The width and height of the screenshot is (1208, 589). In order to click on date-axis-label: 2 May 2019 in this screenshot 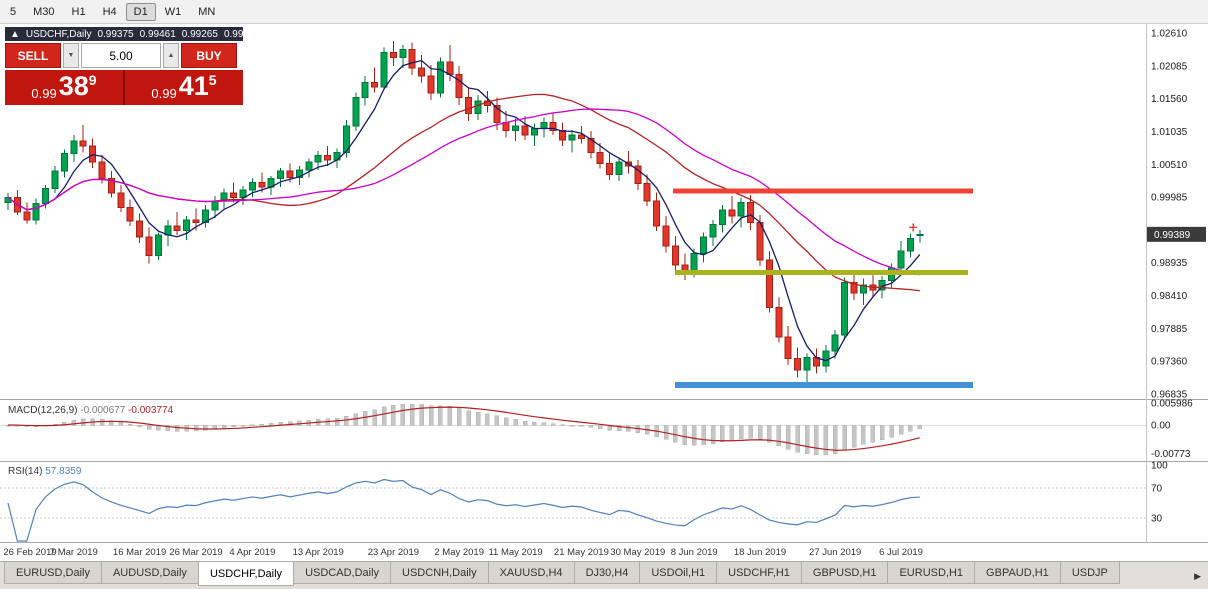, I will do `click(459, 552)`.